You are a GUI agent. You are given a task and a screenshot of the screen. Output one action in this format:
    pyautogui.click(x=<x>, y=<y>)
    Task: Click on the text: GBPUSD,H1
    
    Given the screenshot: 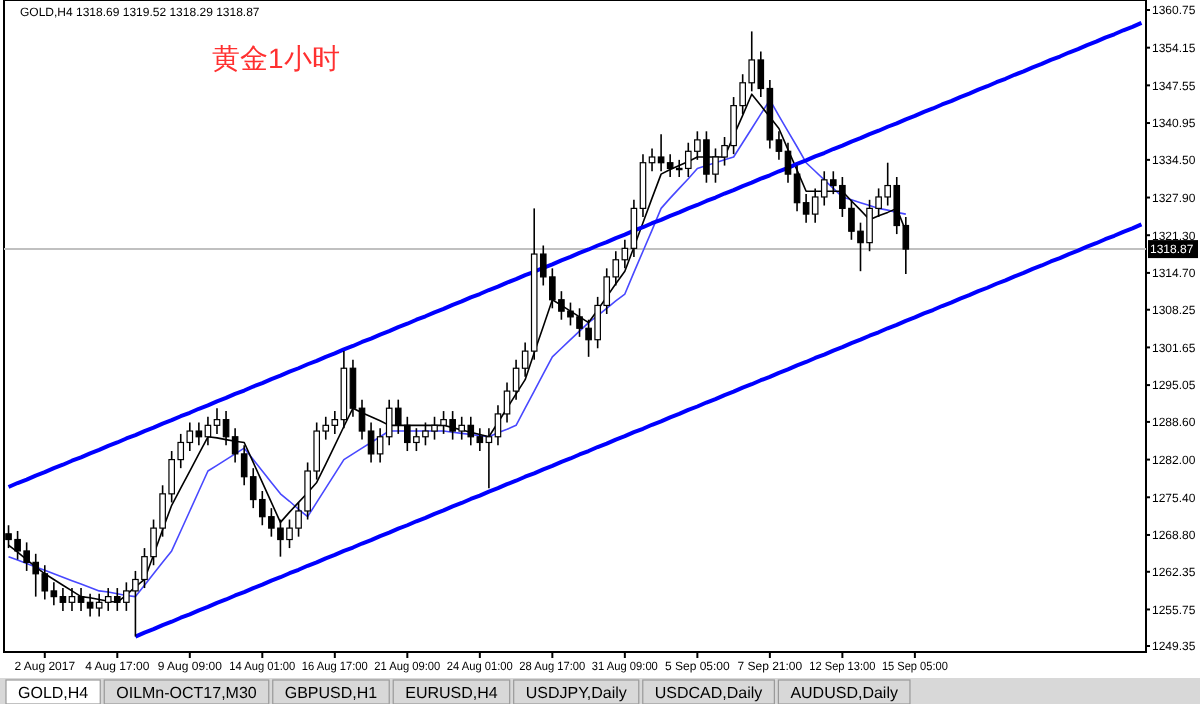 What is the action you would take?
    pyautogui.click(x=331, y=693)
    